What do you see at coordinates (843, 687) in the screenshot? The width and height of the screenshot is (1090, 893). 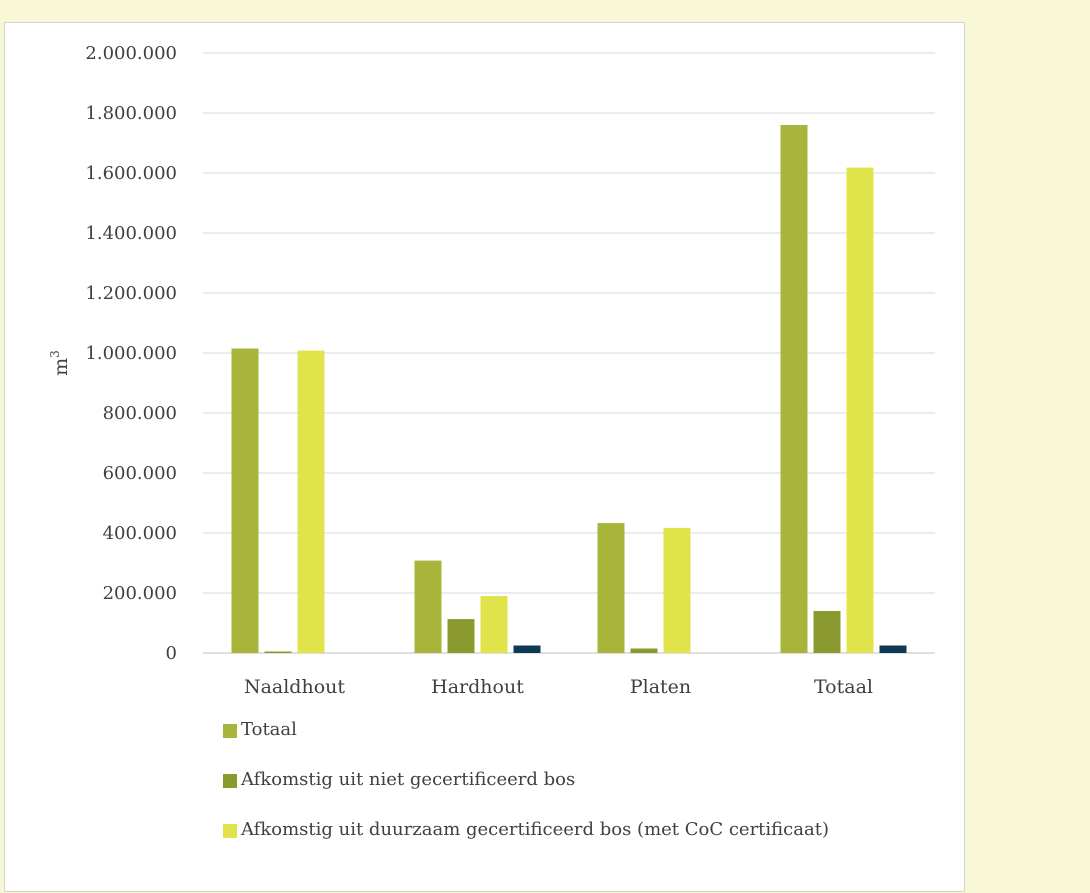 I see `x-category-label: Totaal` at bounding box center [843, 687].